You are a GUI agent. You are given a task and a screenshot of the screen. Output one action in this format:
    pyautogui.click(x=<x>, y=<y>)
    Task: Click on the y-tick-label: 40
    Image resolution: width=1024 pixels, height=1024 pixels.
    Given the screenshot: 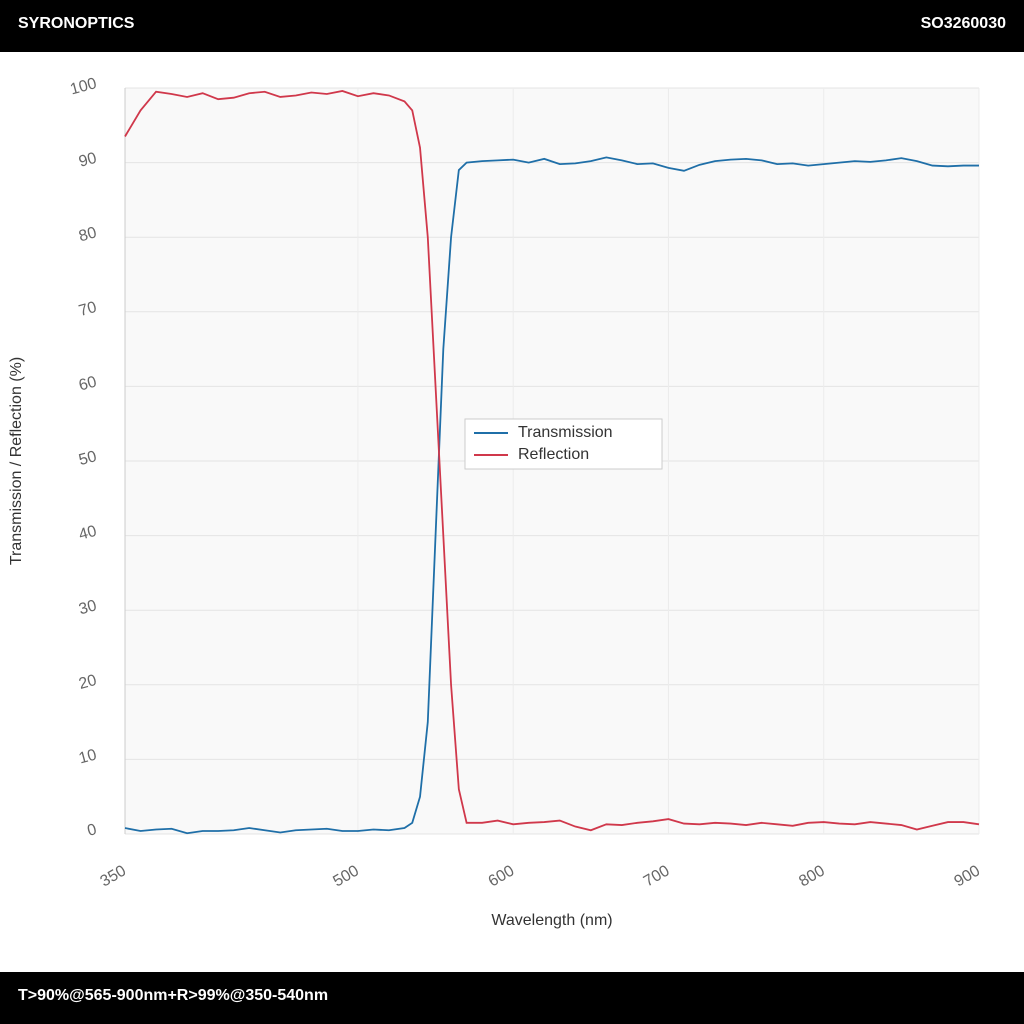 What is the action you would take?
    pyautogui.click(x=88, y=533)
    